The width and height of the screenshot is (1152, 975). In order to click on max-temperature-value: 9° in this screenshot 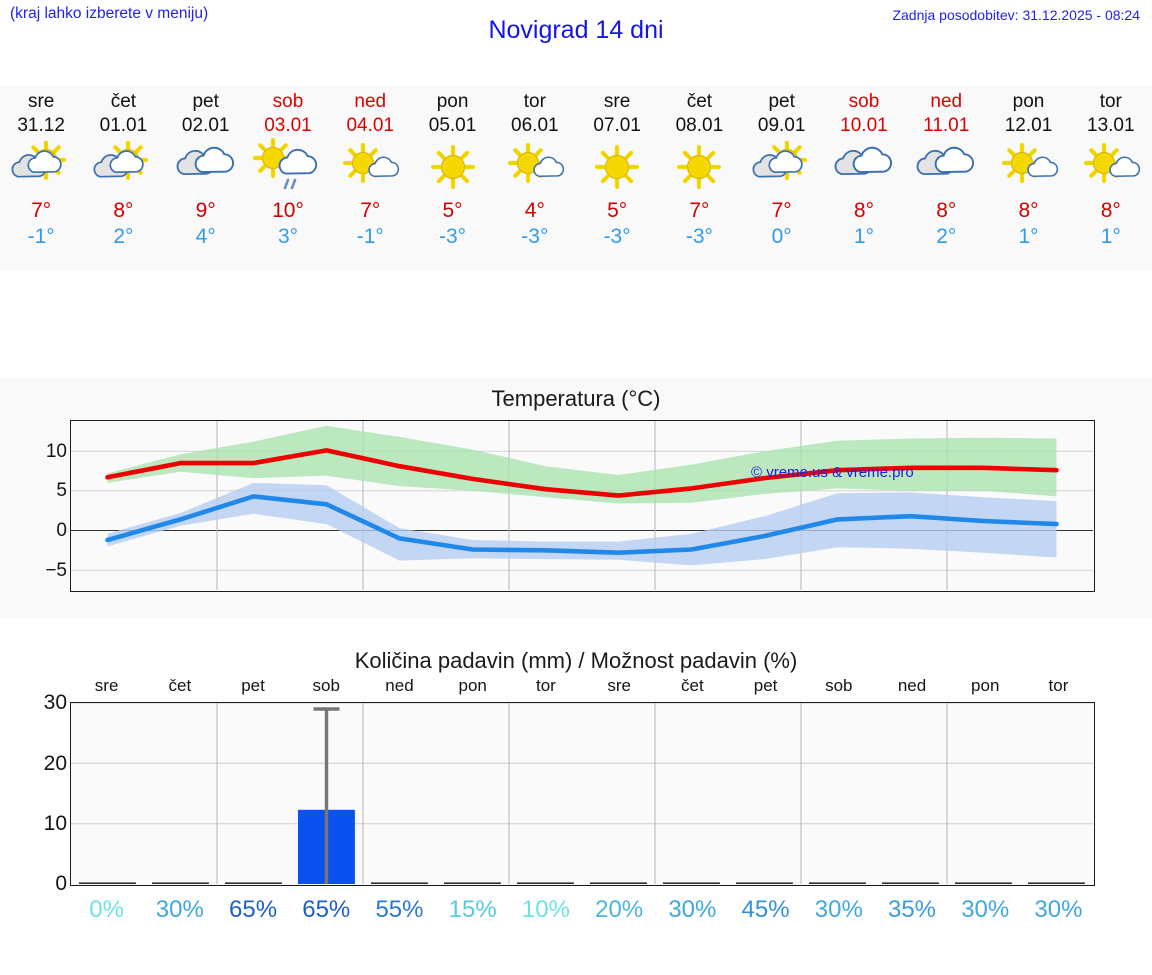, I will do `click(205, 210)`.